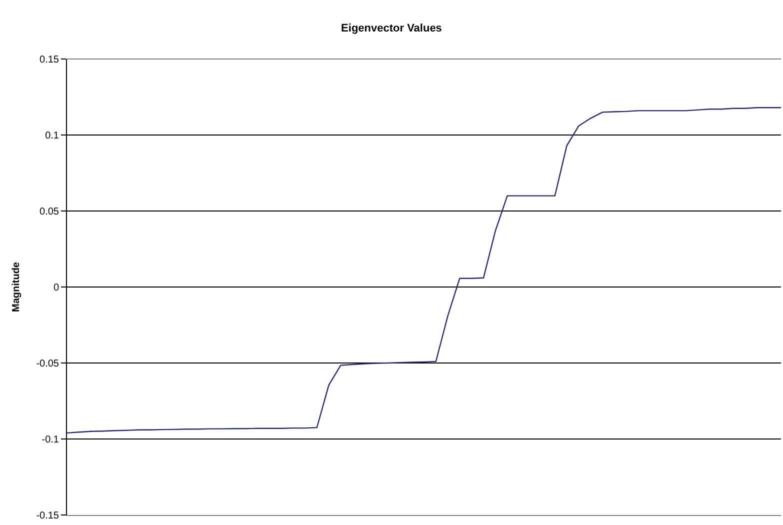  Describe the element at coordinates (16, 287) in the screenshot. I see `y-axis-title: Magnitude` at that location.